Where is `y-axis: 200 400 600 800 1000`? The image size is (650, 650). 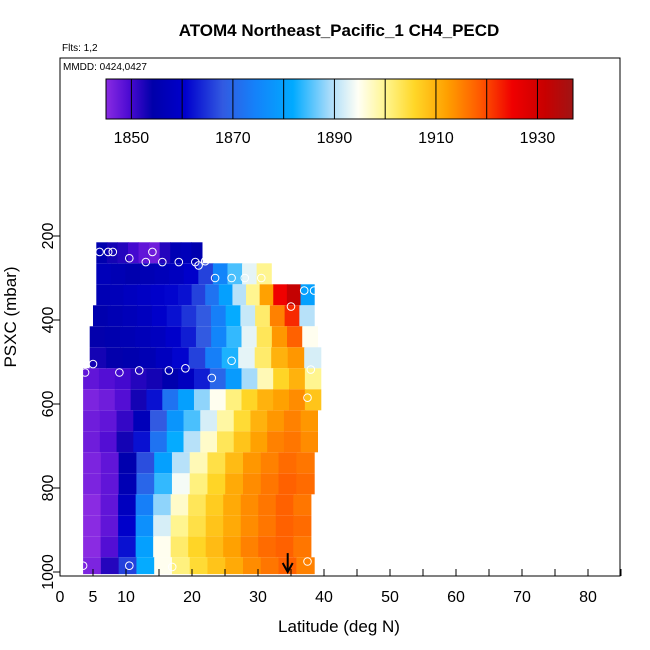
y-axis: 200 400 600 800 1000 is located at coordinates (50, 406).